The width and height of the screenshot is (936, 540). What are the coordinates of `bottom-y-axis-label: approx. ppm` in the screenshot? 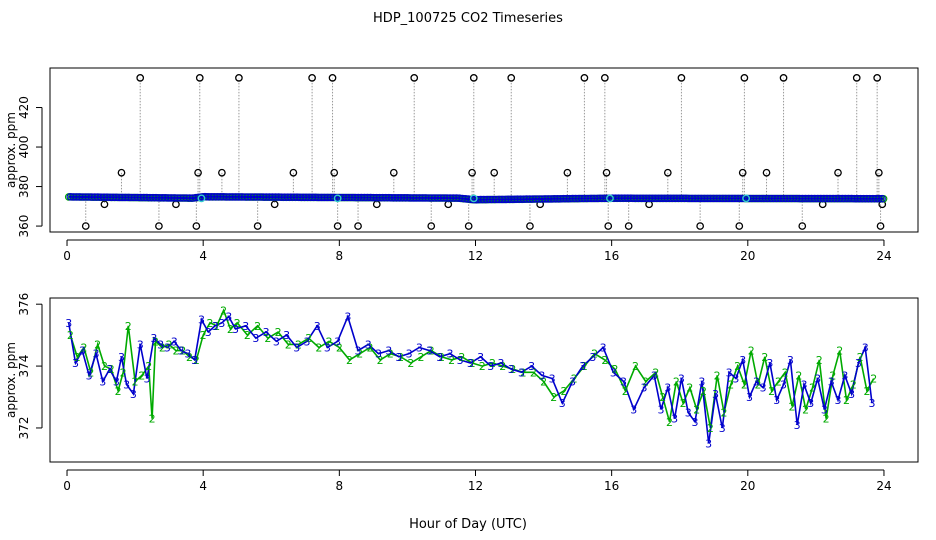 It's located at (11, 380).